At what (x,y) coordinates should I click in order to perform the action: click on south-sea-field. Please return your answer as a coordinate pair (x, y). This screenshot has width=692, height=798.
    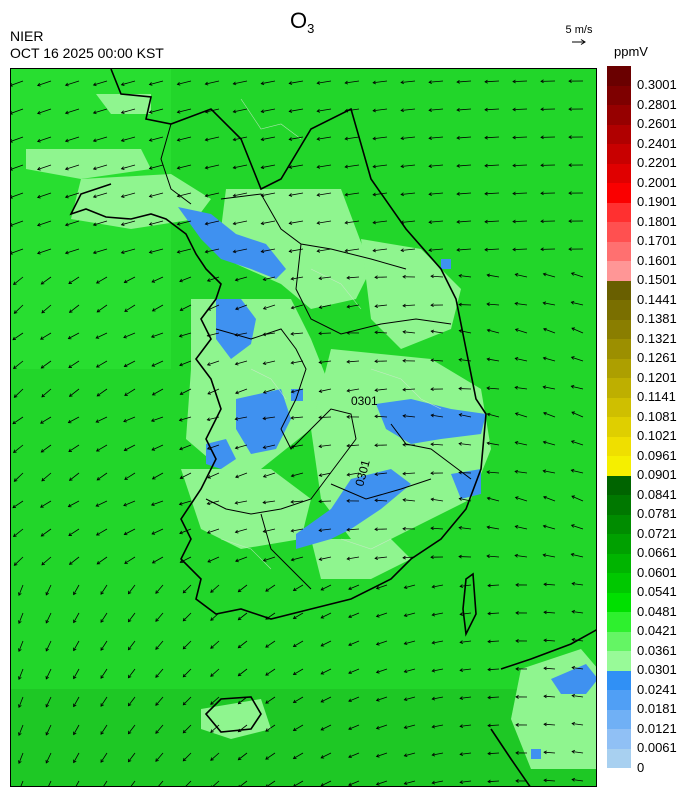
    Looking at the image, I should click on (303, 737).